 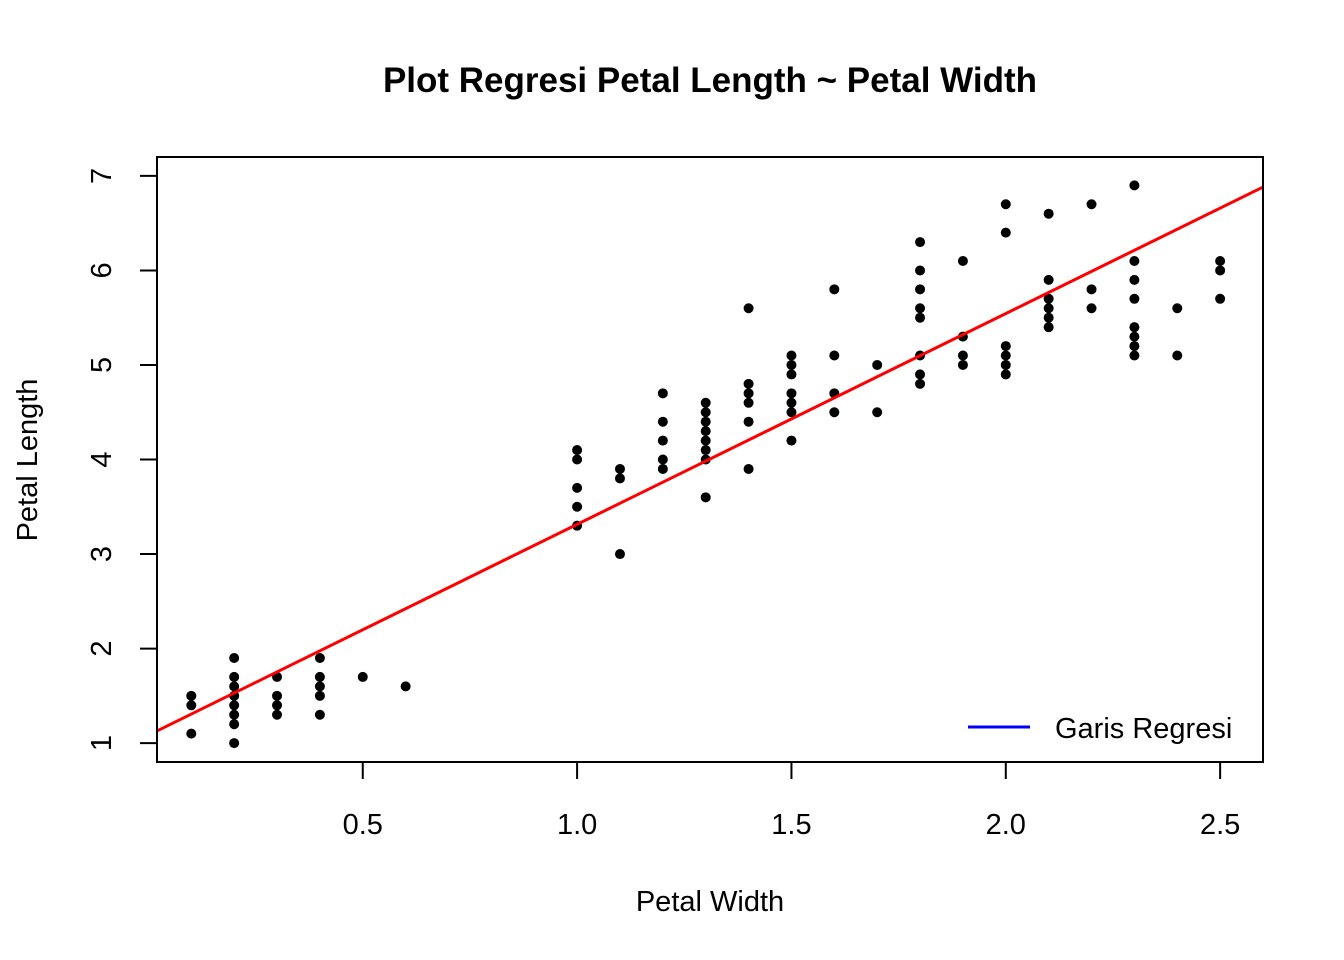 I want to click on y-tick-label: 7, so click(x=102, y=176).